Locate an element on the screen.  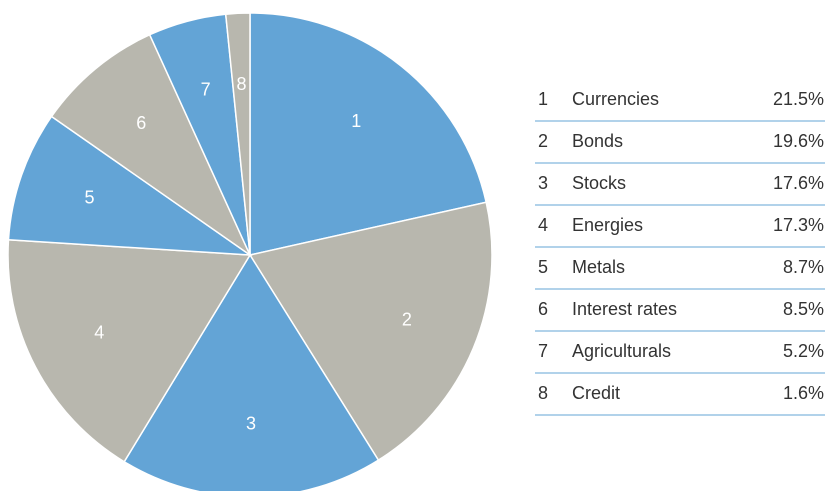
legend-name: Bonds is located at coordinates (597, 141).